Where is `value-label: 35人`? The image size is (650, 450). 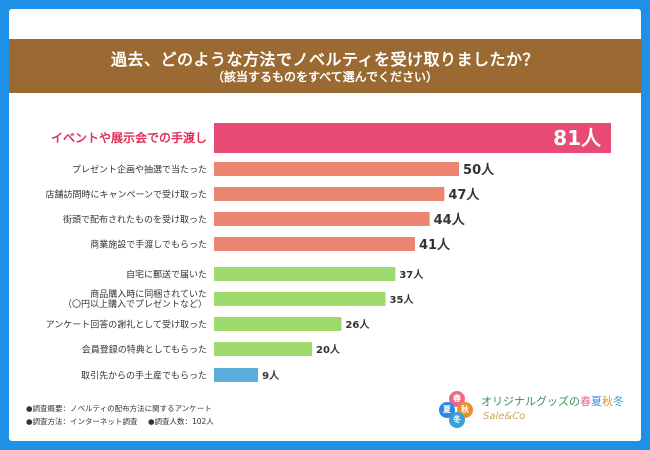 value-label: 35人 is located at coordinates (402, 299).